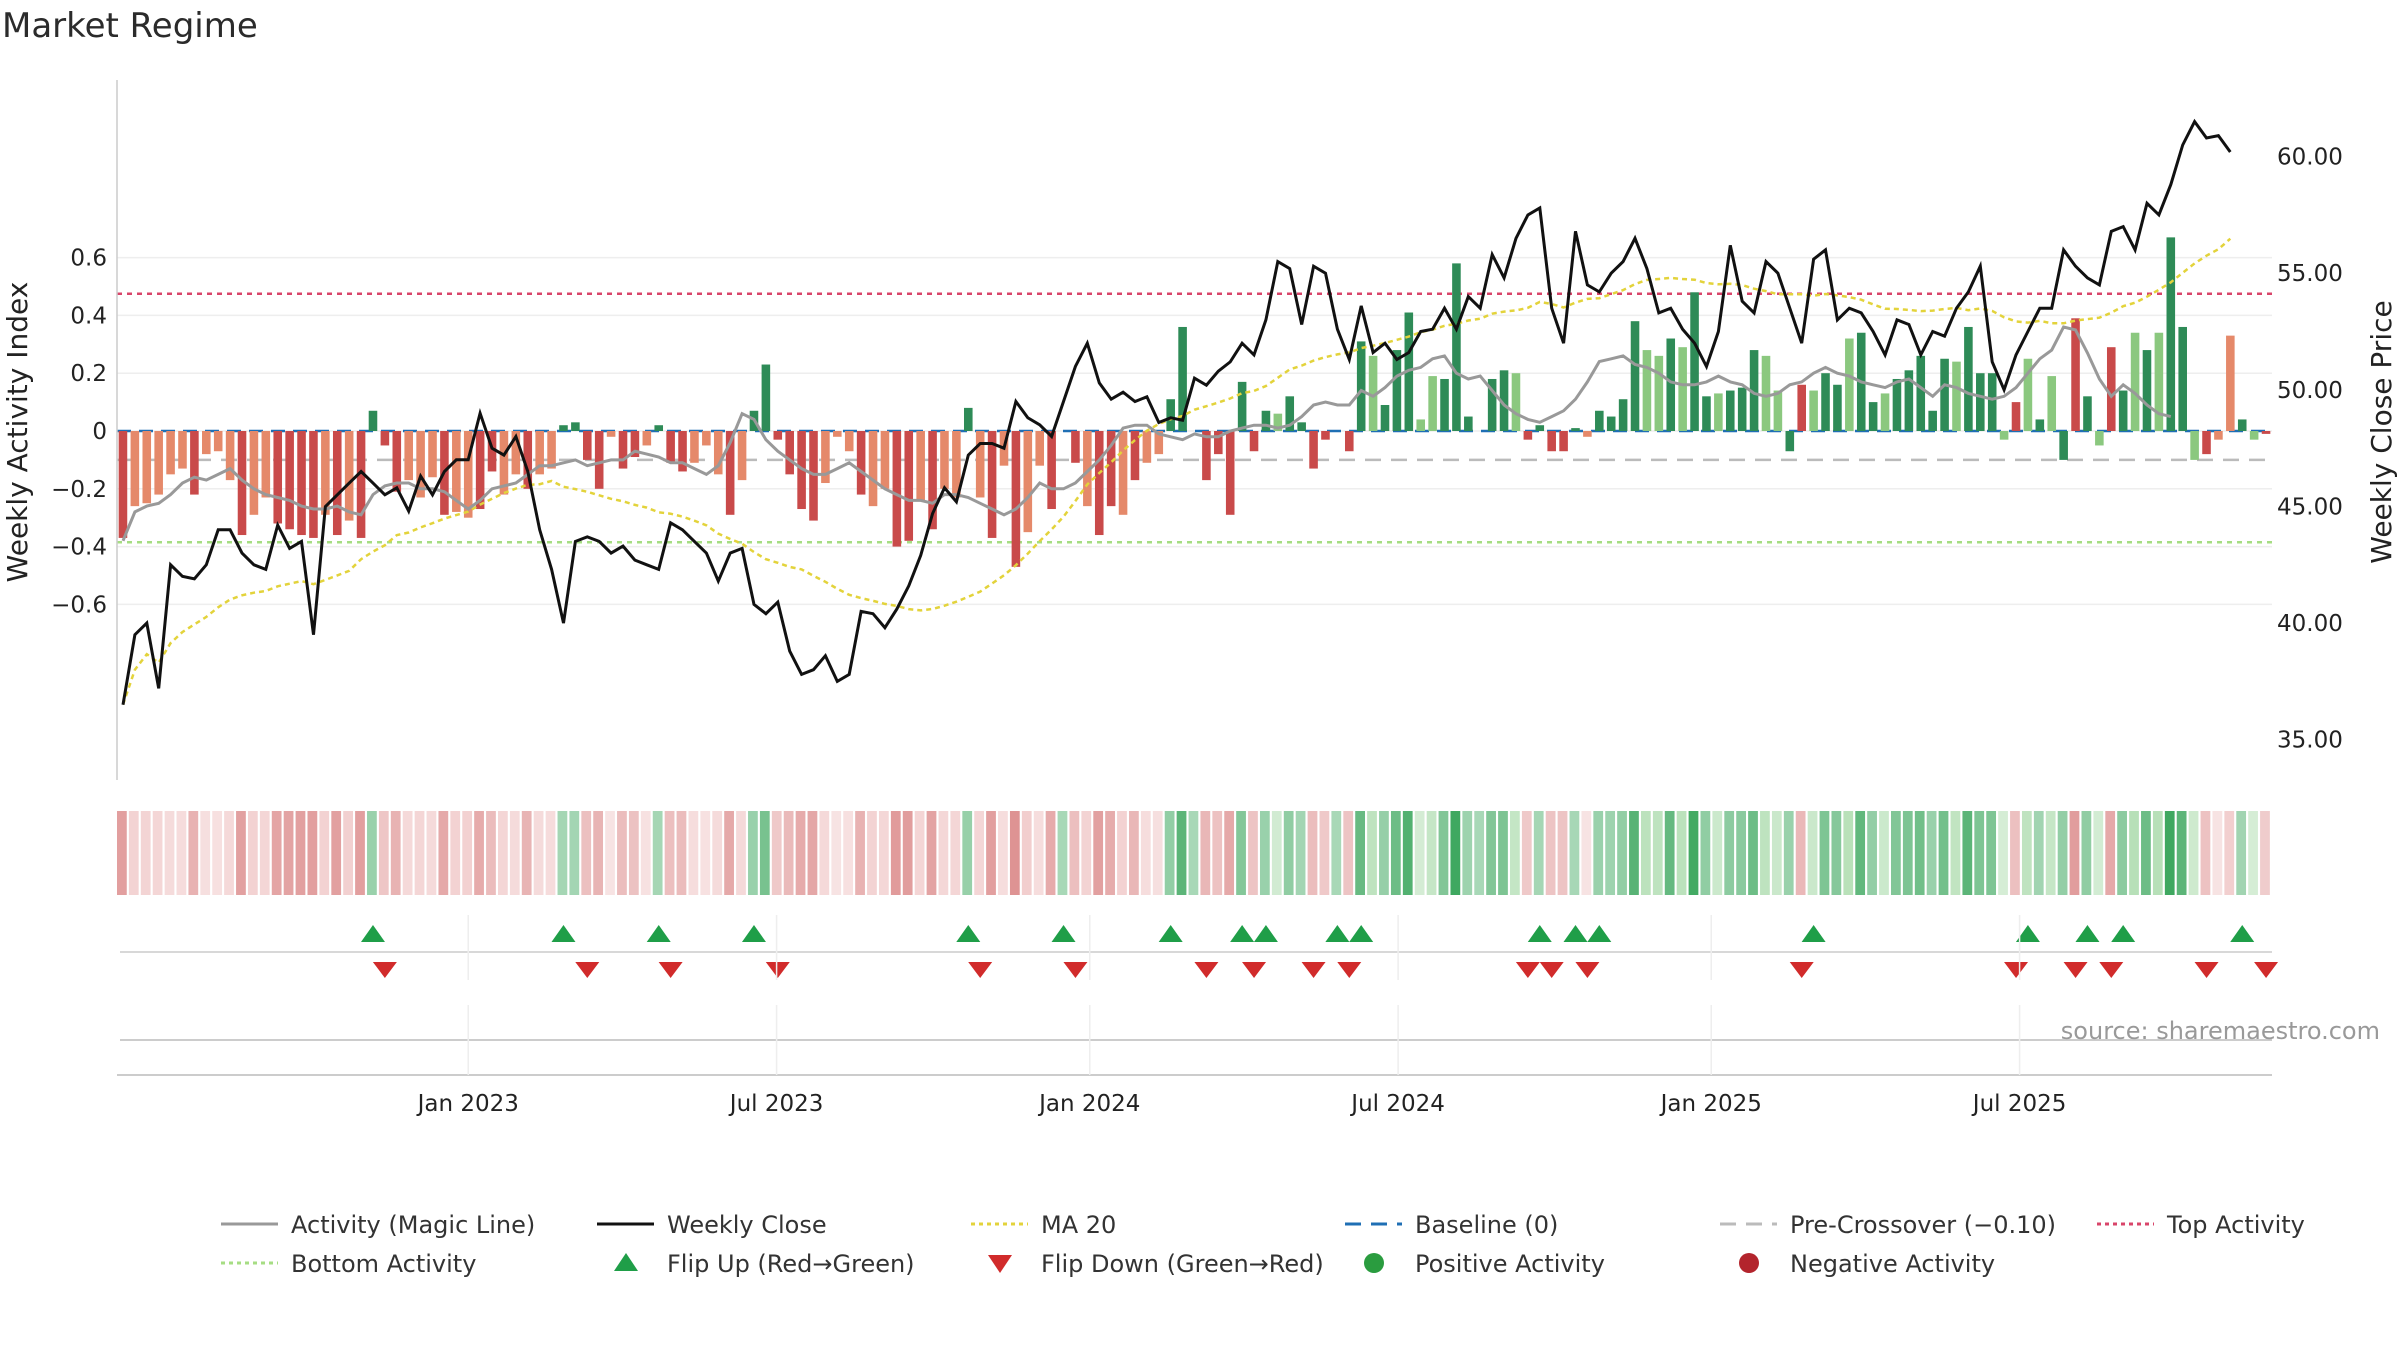  Describe the element at coordinates (776, 1104) in the screenshot. I see `x-tick-label: Jul 2023` at that location.